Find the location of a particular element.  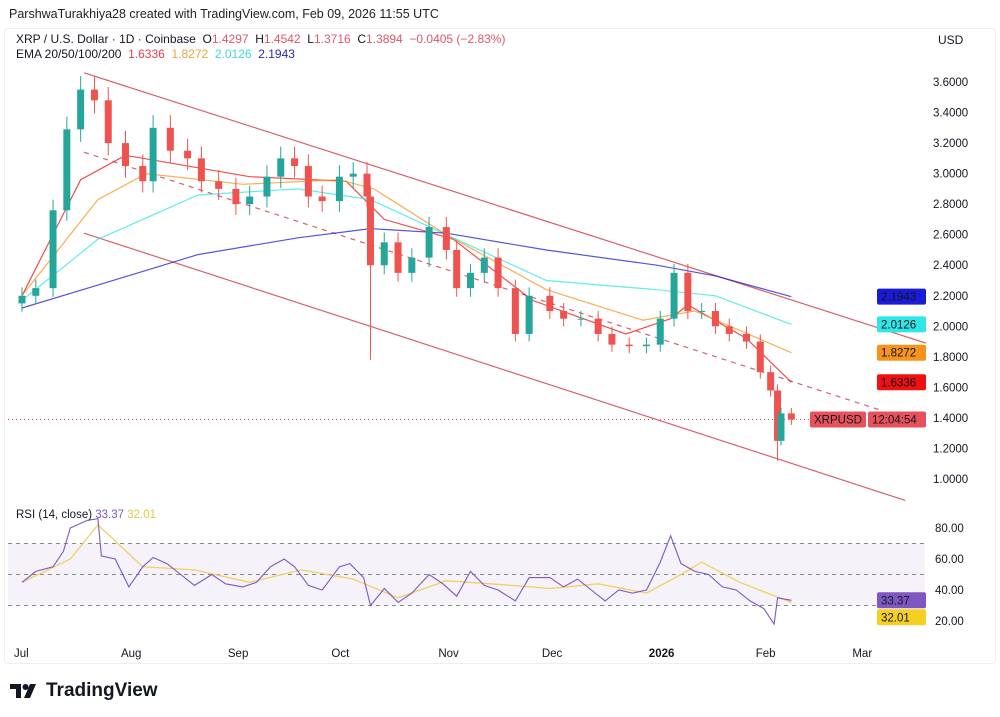

ema20-badge-bg is located at coordinates (901, 382).